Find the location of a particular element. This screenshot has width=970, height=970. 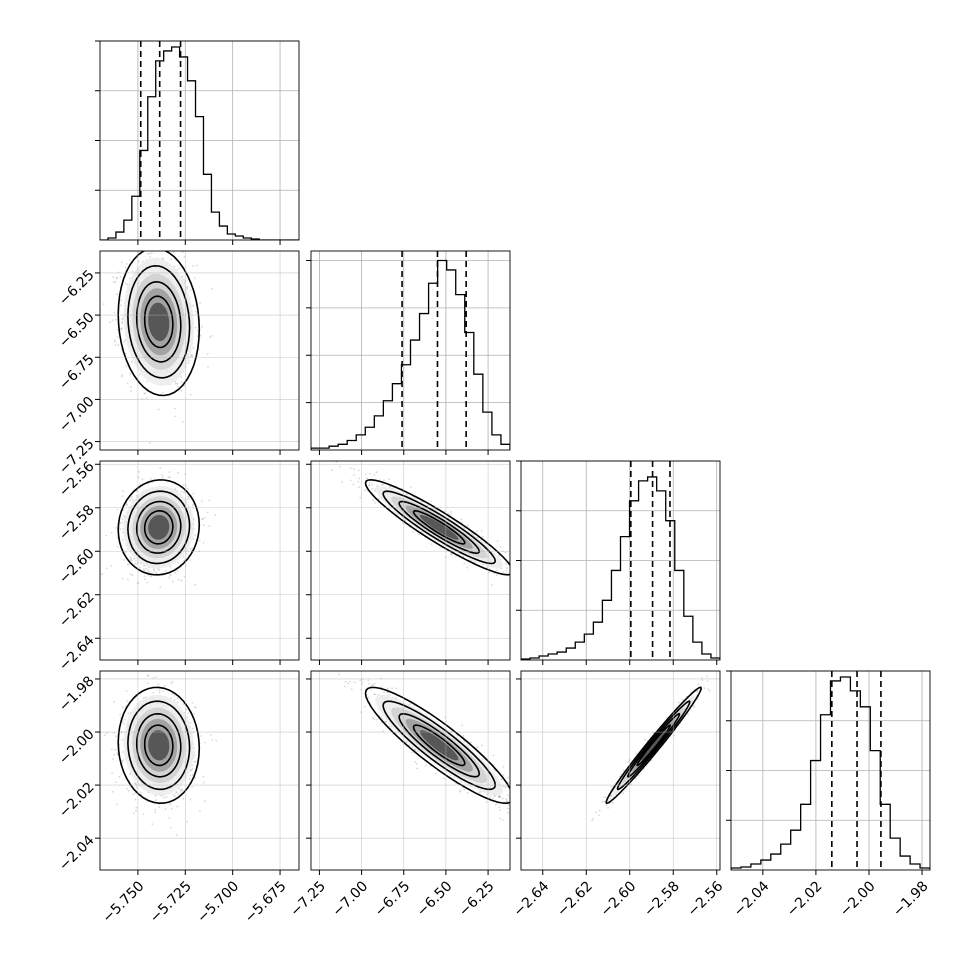

panel-content is located at coordinates (159, 527).